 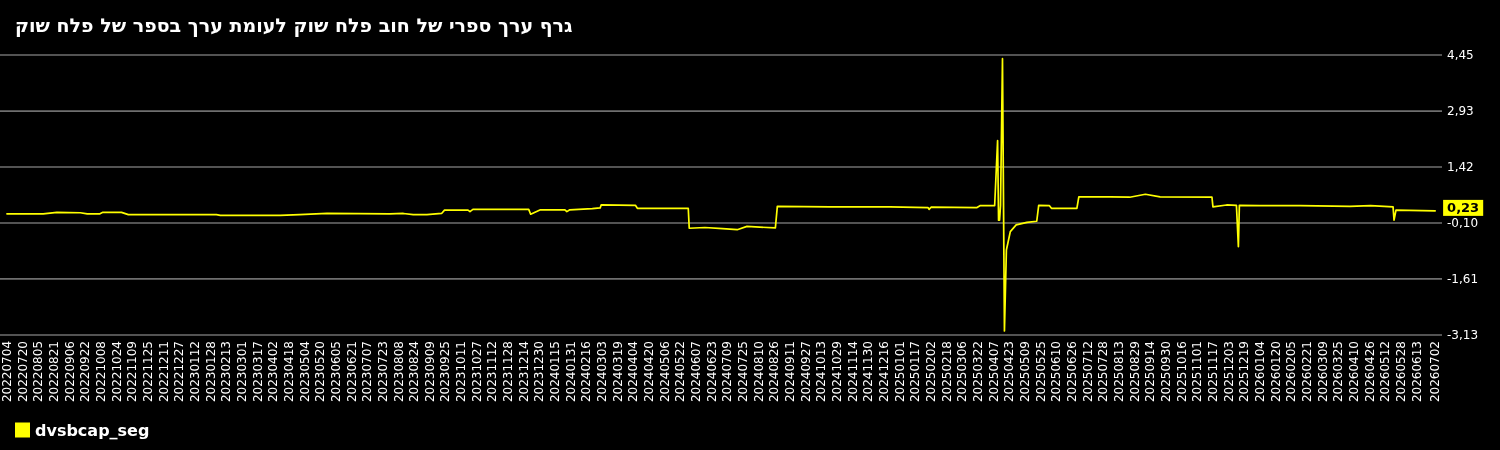 What do you see at coordinates (85, 372) in the screenshot?
I see `x-tick-label: 20220922` at bounding box center [85, 372].